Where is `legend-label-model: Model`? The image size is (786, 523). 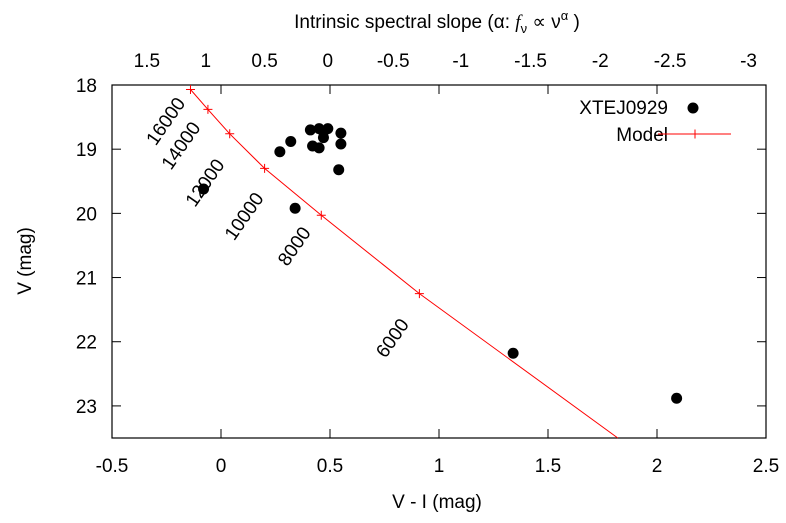 legend-label-model: Model is located at coordinates (642, 135).